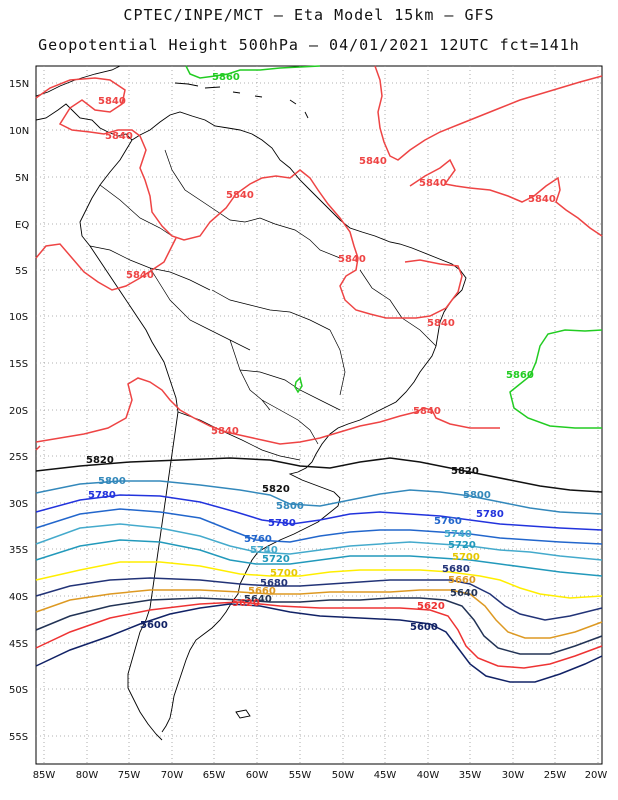 Image resolution: width=618 pixels, height=800 pixels. What do you see at coordinates (18, 597) in the screenshot?
I see `lat-tick-label: 40S` at bounding box center [18, 597].